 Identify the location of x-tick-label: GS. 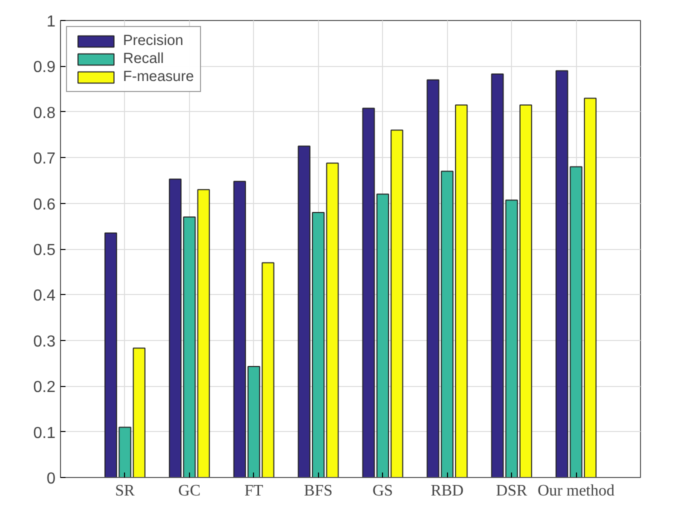
(382, 491).